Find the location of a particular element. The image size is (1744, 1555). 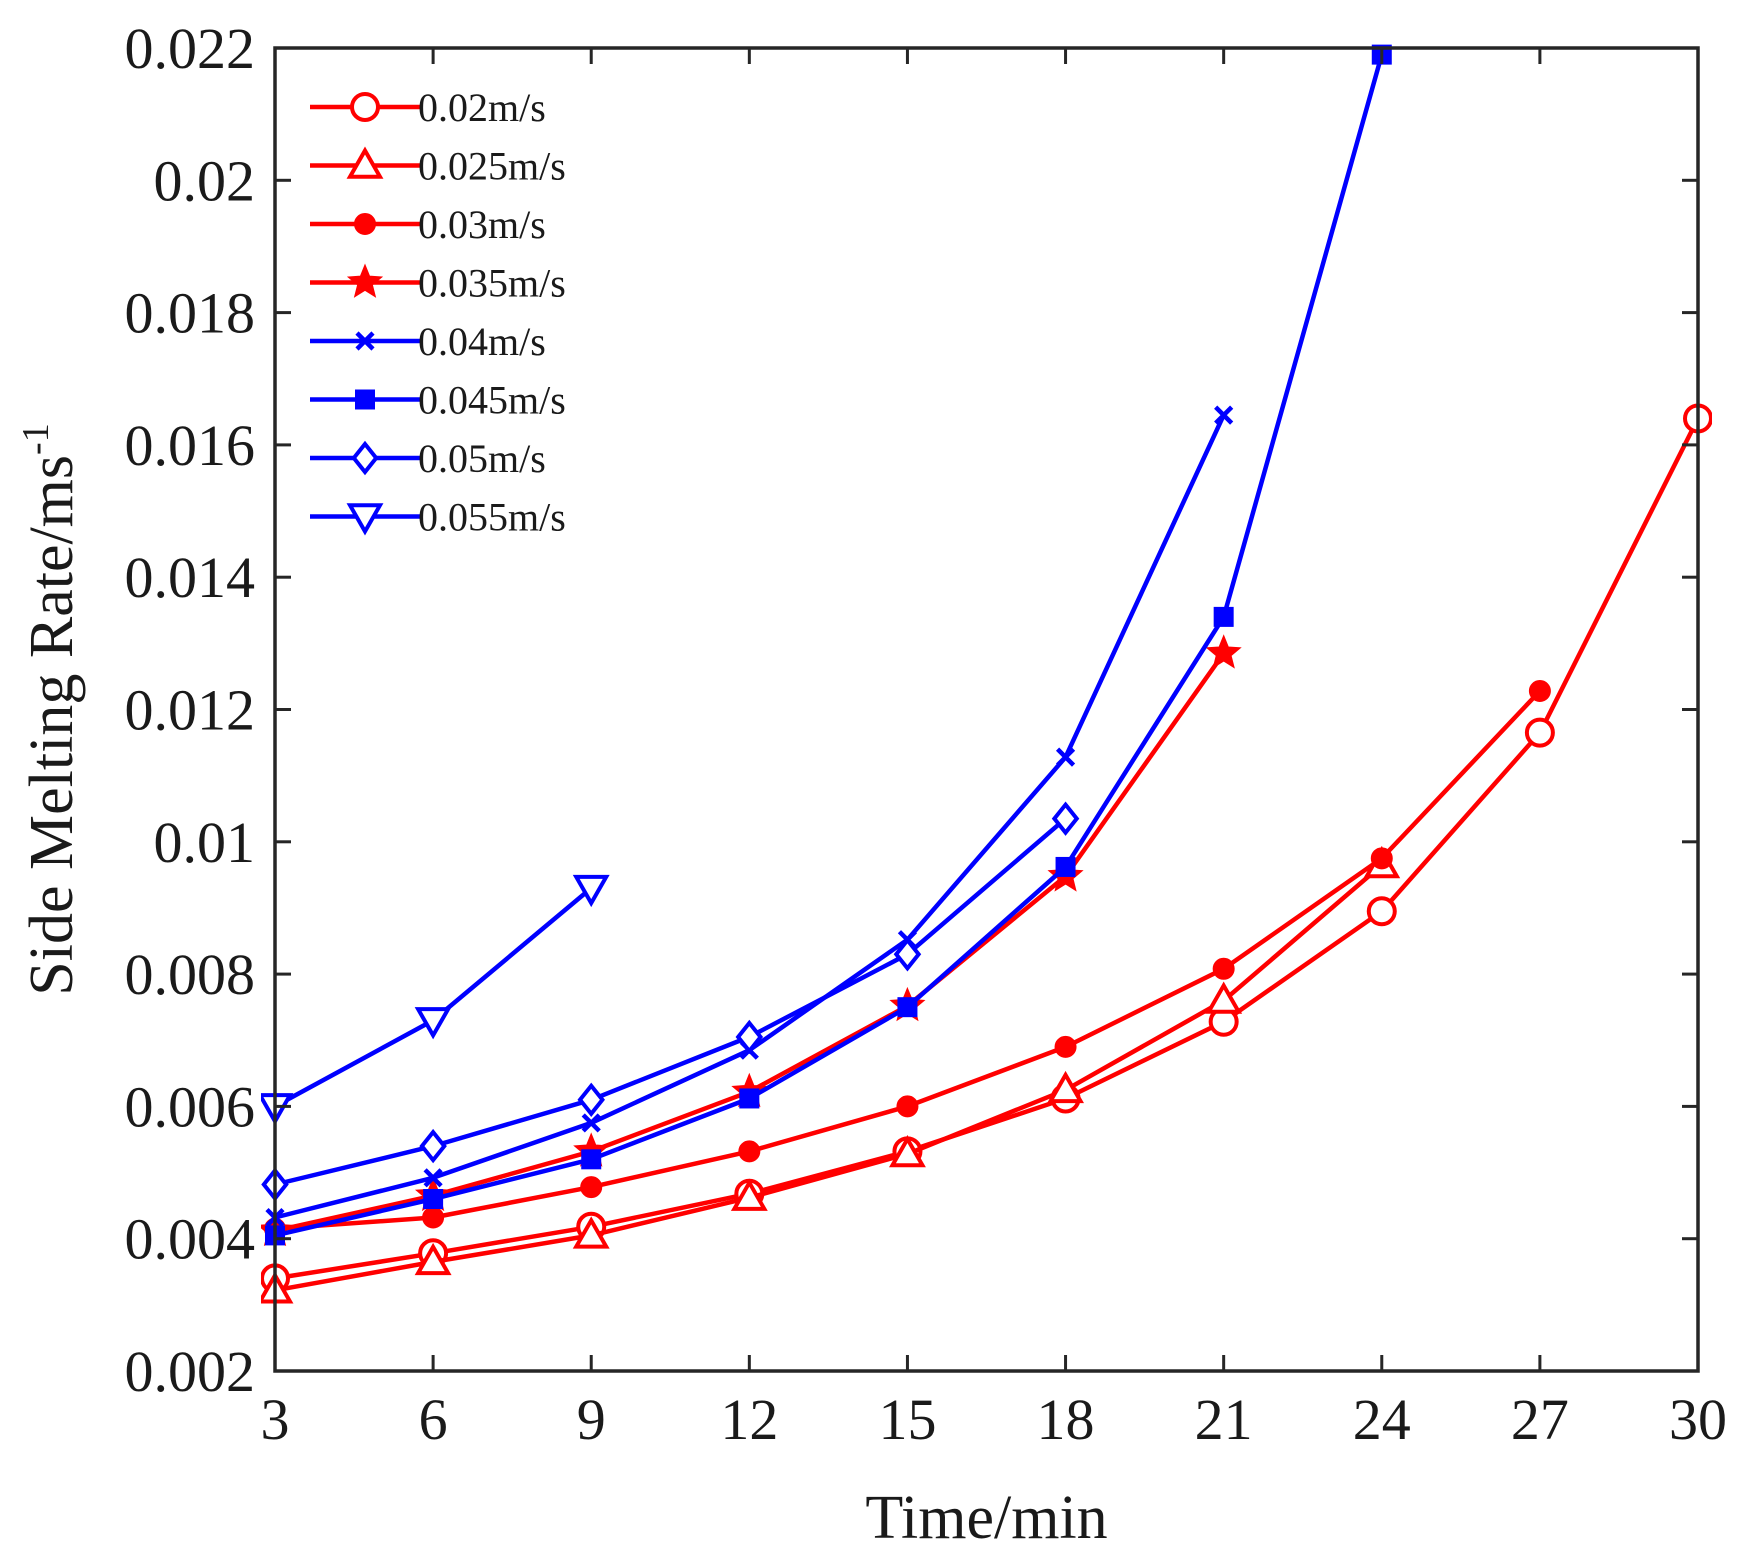

x-tick-label: 18 is located at coordinates (1066, 1419).